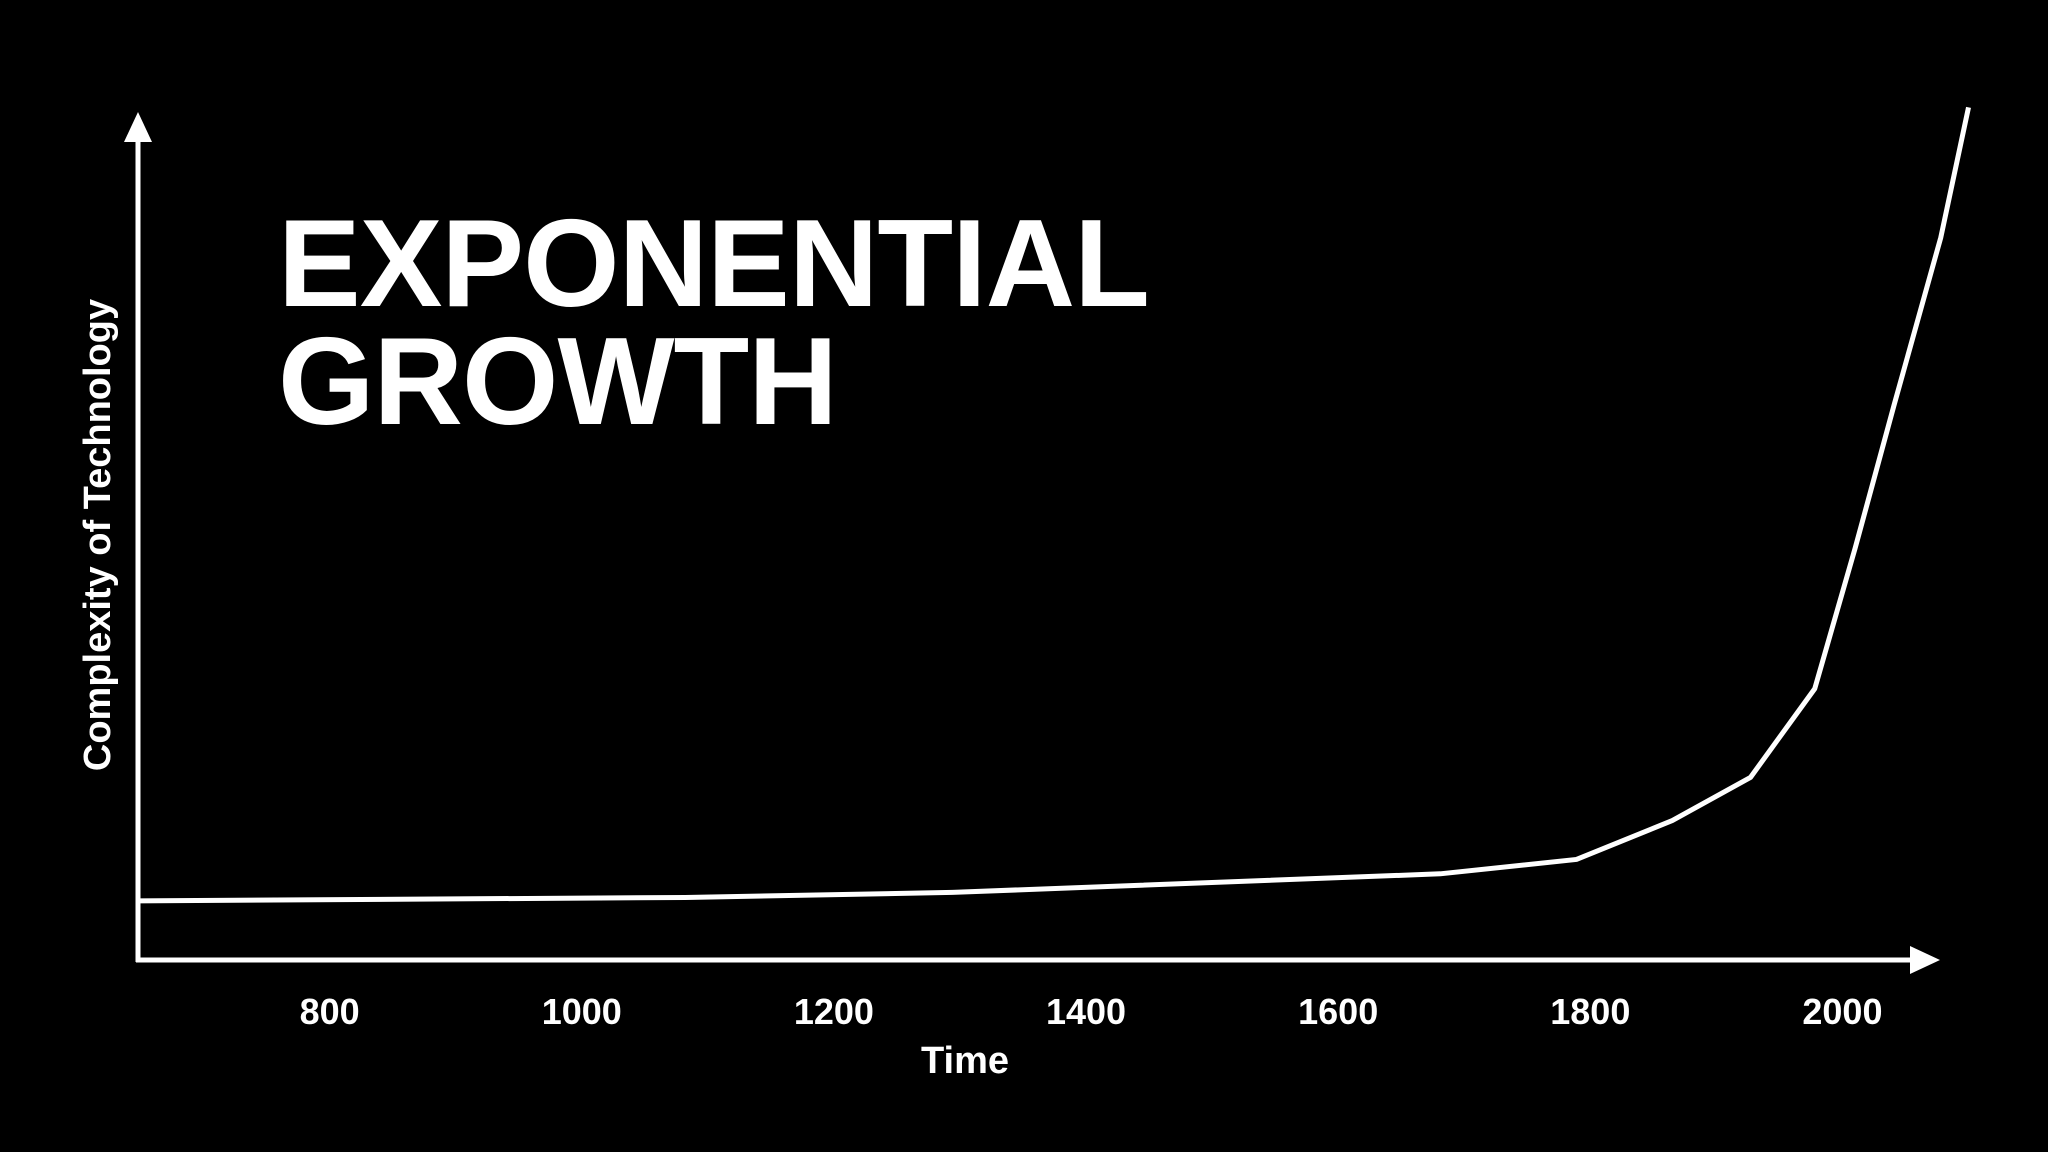 Image resolution: width=2048 pixels, height=1152 pixels. Describe the element at coordinates (834, 1011) in the screenshot. I see `x-tick-label: 1200` at that location.